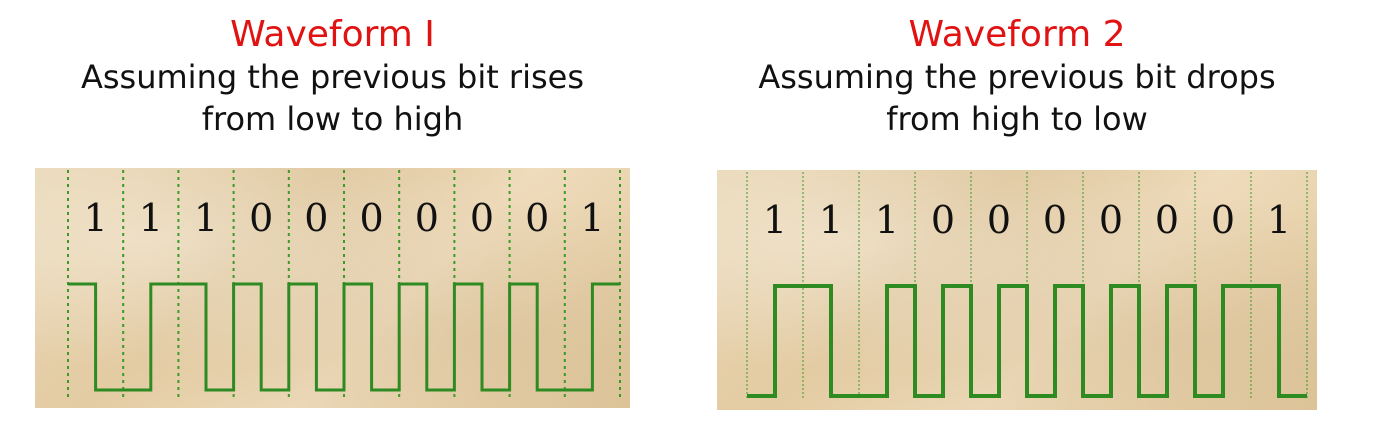  Describe the element at coordinates (332, 34) in the screenshot. I see `waveform-1-title: Waveform I` at that location.